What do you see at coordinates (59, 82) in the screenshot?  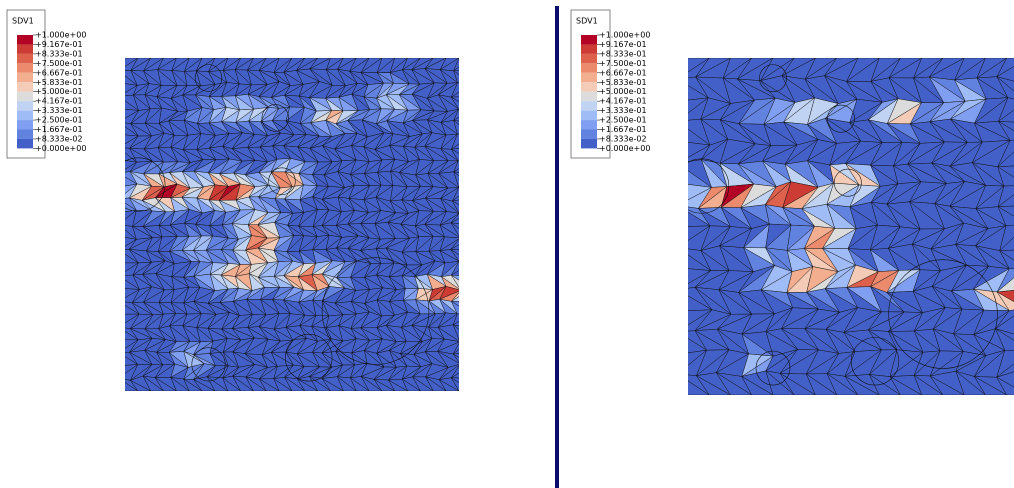 I see `legend-label: +5.833e-01` at bounding box center [59, 82].